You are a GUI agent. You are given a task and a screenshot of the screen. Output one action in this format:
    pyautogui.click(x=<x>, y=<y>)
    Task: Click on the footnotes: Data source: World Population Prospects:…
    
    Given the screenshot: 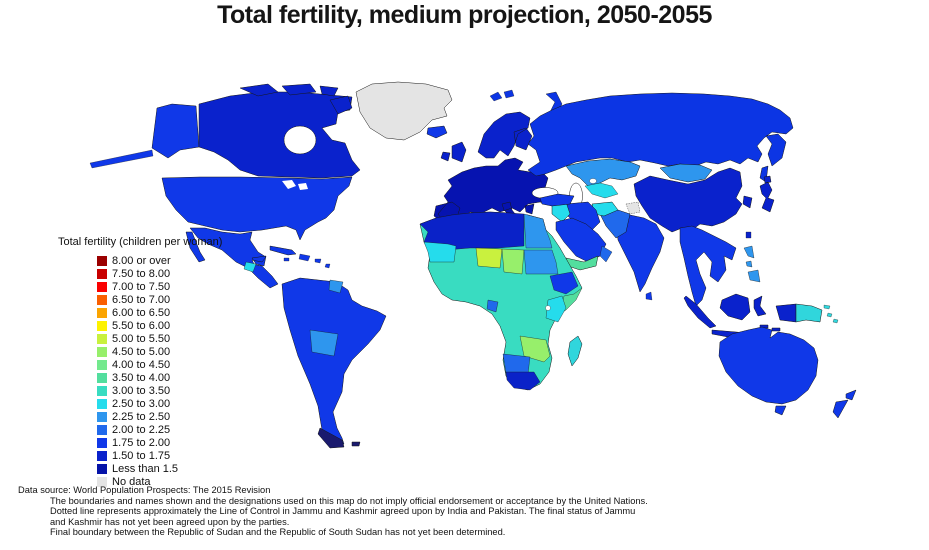 What is the action you would take?
    pyautogui.click(x=333, y=511)
    